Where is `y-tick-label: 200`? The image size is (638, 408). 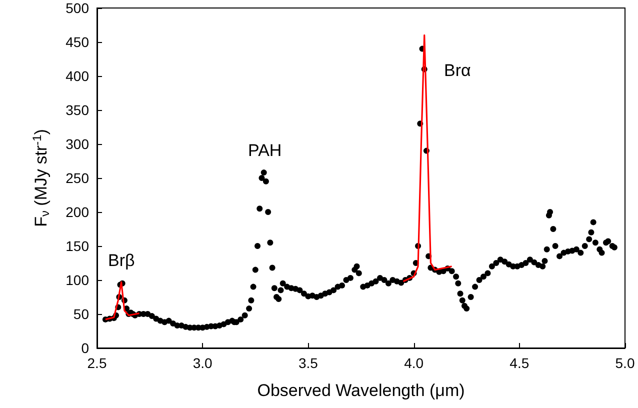 y-tick-label: 200 is located at coordinates (78, 212).